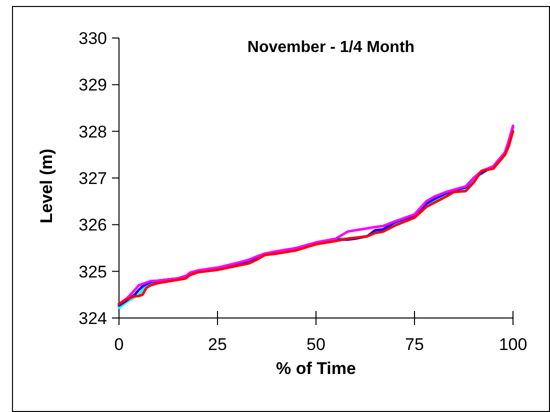 The width and height of the screenshot is (550, 412). What do you see at coordinates (513, 344) in the screenshot?
I see `x-tick-label: 100` at bounding box center [513, 344].